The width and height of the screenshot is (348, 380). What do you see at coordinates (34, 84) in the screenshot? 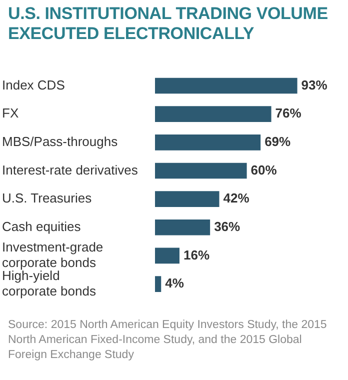
I see `y-tick-label: Index CDS` at bounding box center [34, 84].